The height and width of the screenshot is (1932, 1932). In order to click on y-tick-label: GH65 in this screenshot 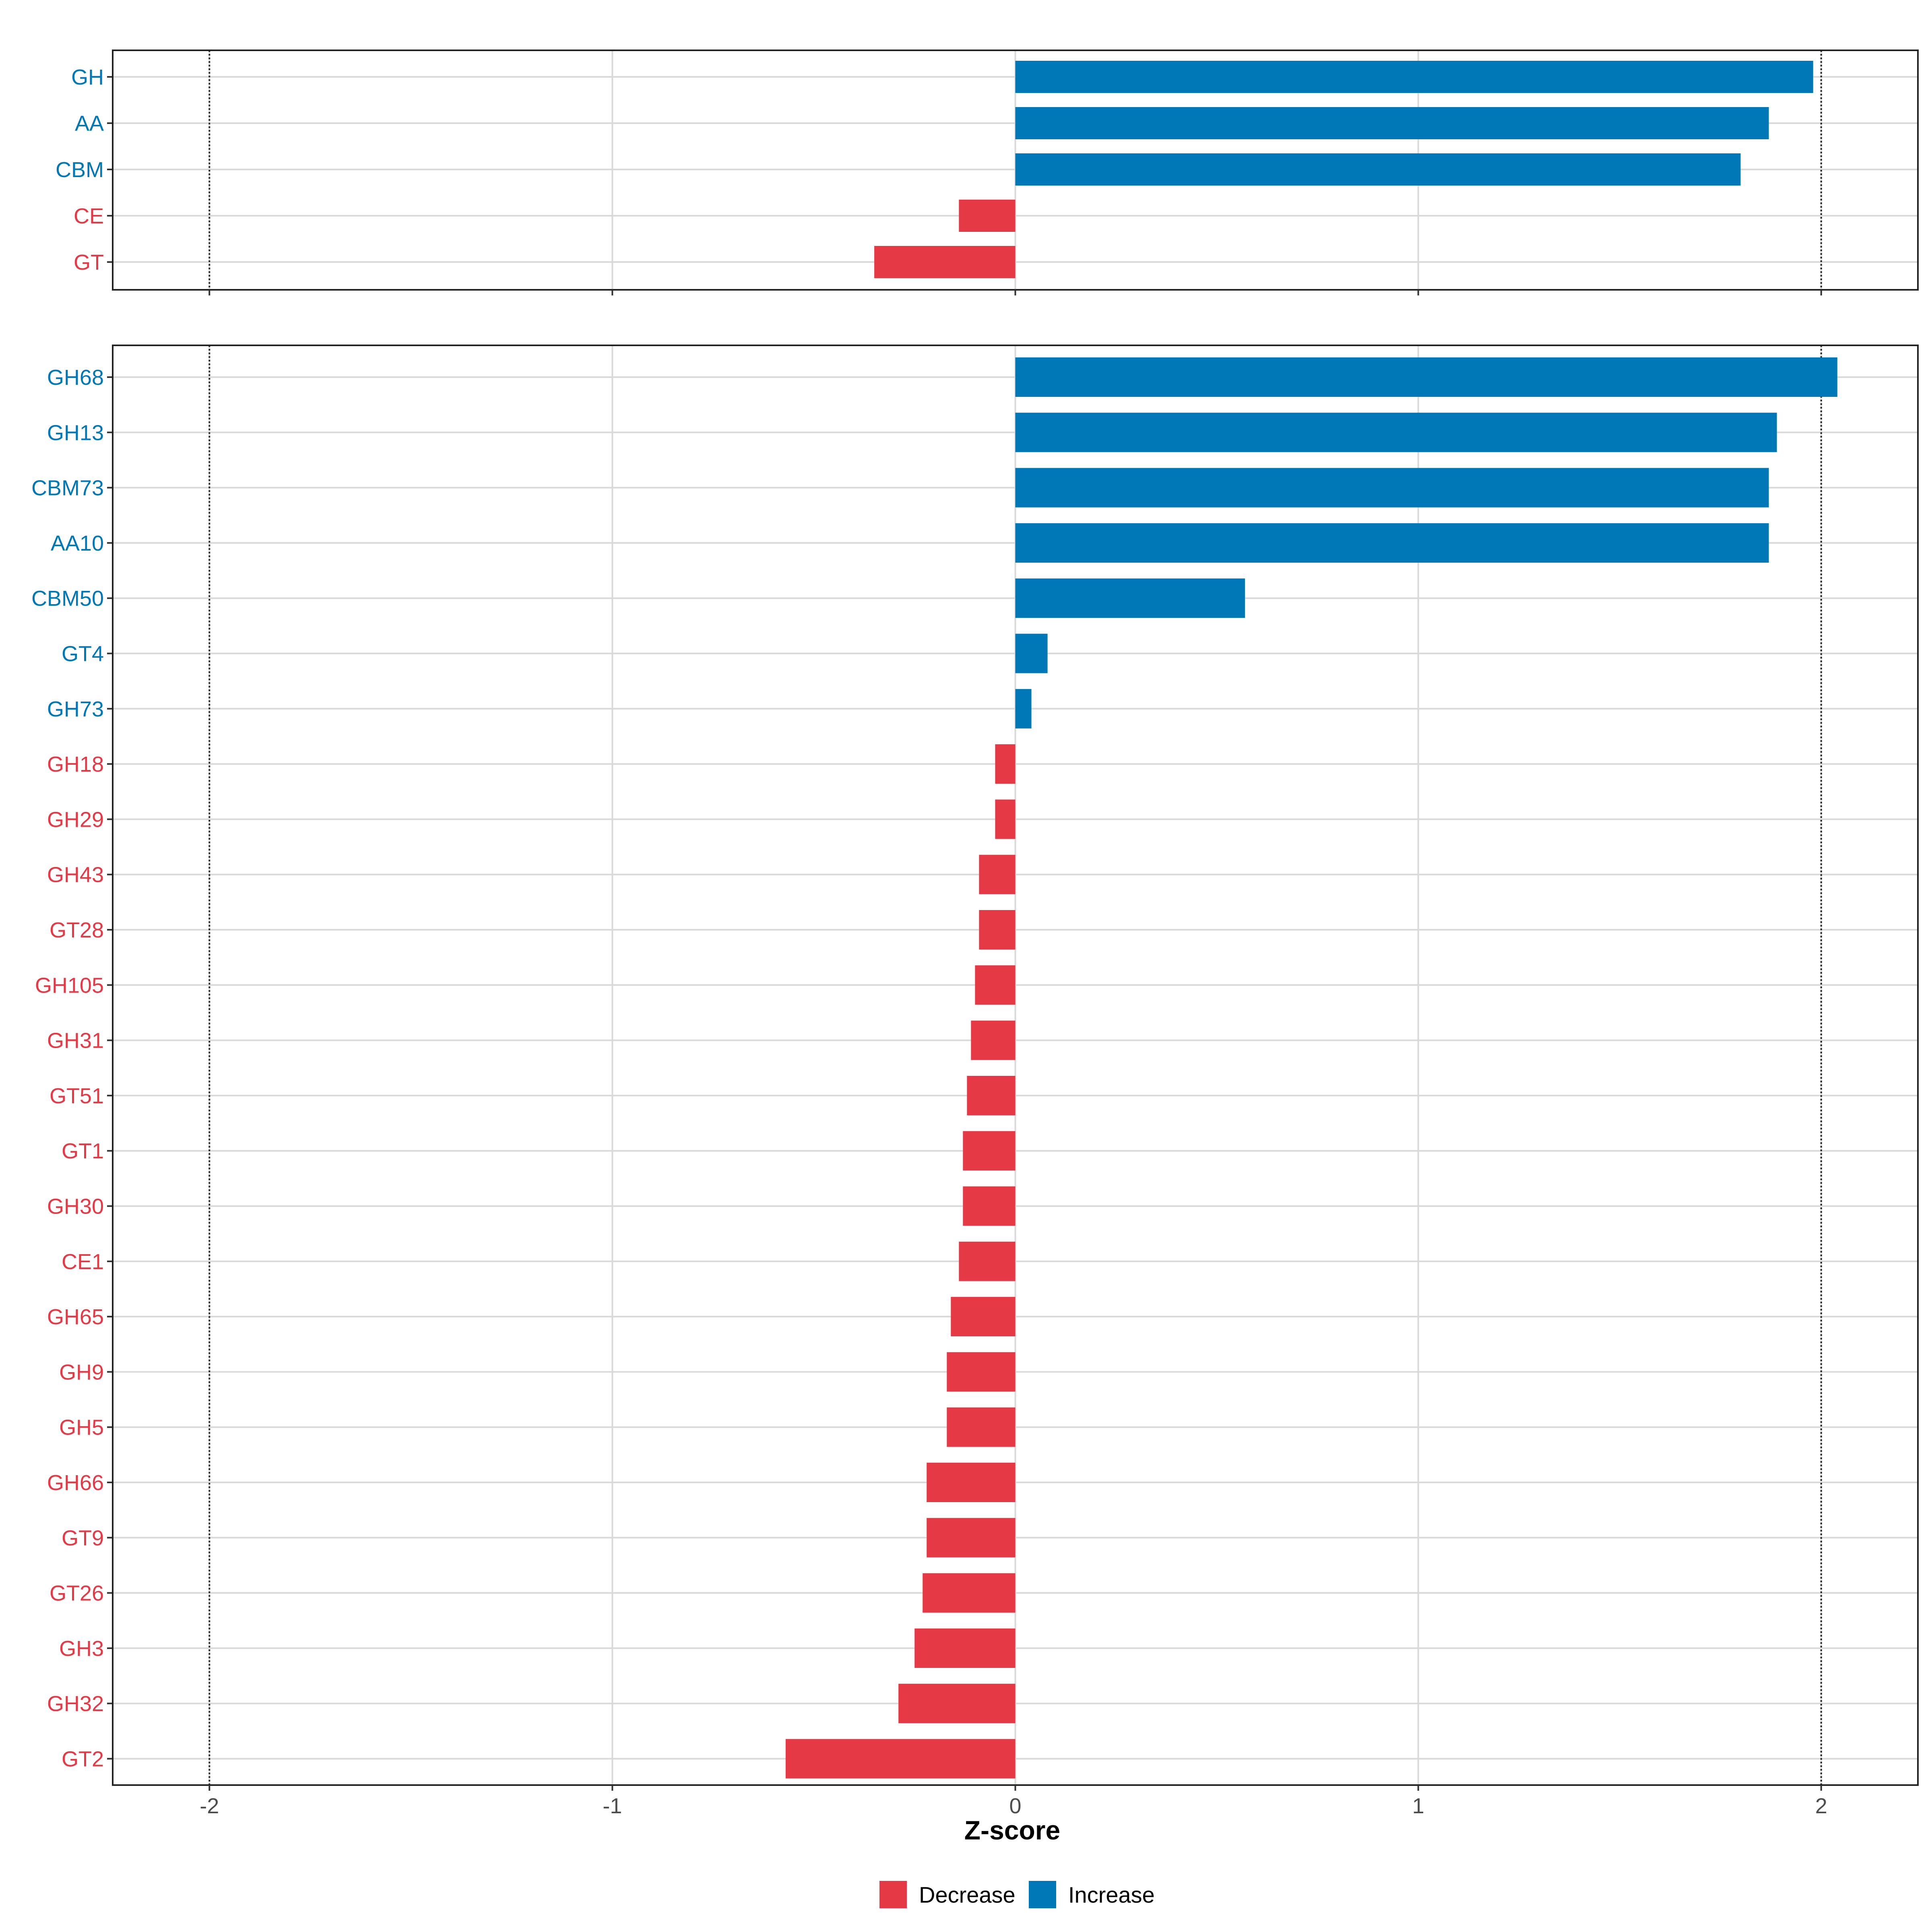, I will do `click(75, 1317)`.